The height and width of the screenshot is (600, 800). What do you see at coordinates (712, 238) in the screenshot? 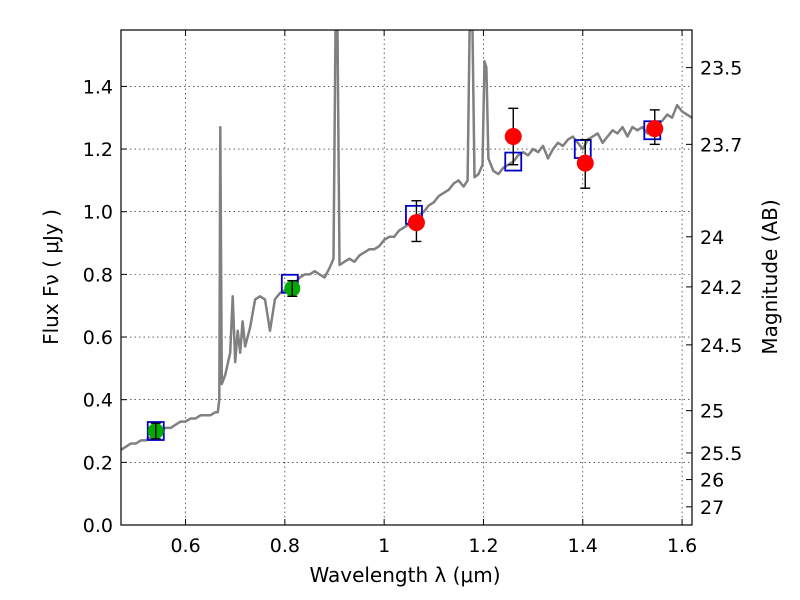
I see `y2-tick-label-2: 24` at bounding box center [712, 238].